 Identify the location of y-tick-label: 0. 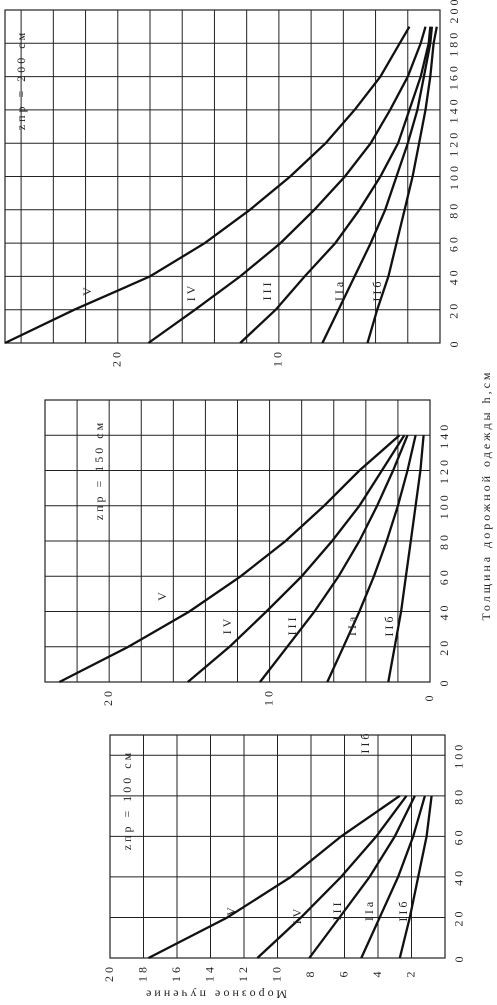
(429, 697).